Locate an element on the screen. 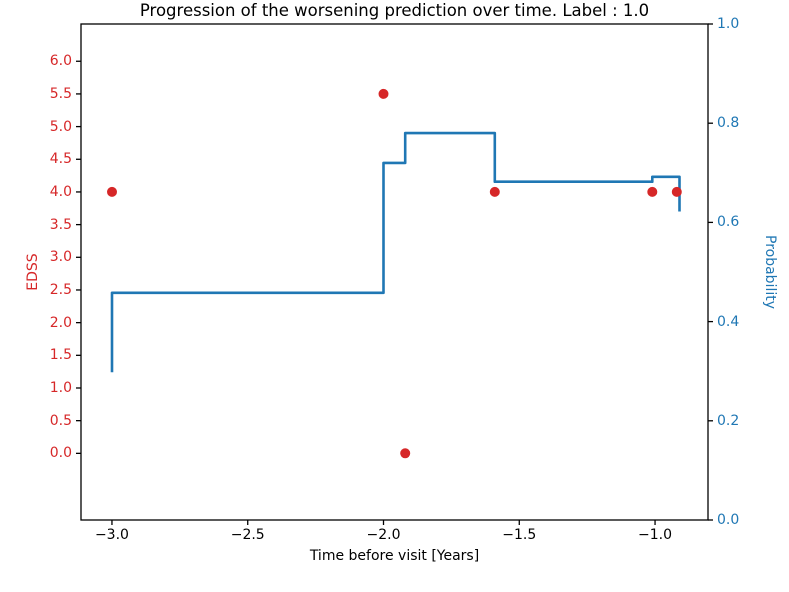  x-tick-label: −2.5 is located at coordinates (247, 535).